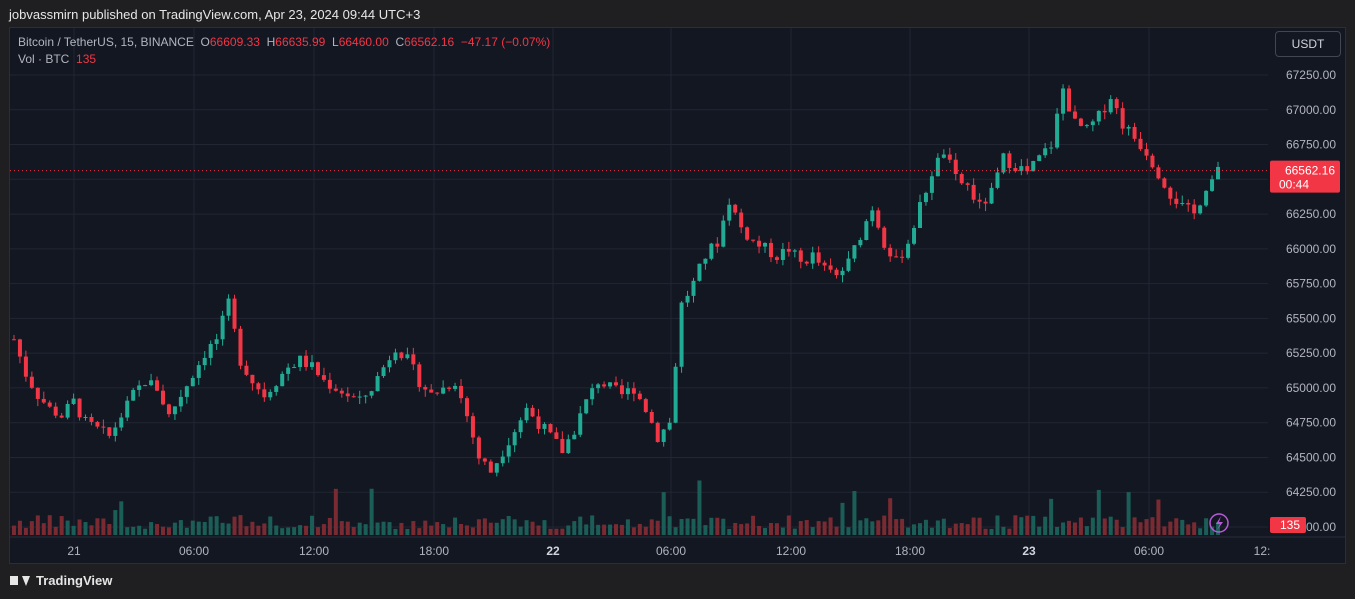  Describe the element at coordinates (1308, 44) in the screenshot. I see `currency-button: USDT` at that location.